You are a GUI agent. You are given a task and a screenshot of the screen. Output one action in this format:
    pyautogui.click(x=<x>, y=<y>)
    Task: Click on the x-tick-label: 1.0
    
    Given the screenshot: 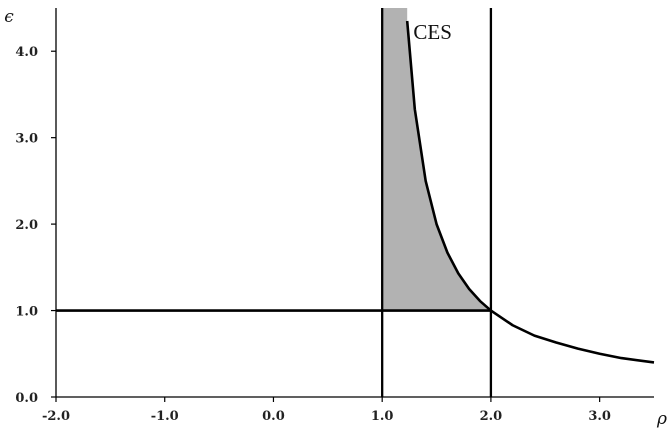 What is the action you would take?
    pyautogui.click(x=382, y=416)
    